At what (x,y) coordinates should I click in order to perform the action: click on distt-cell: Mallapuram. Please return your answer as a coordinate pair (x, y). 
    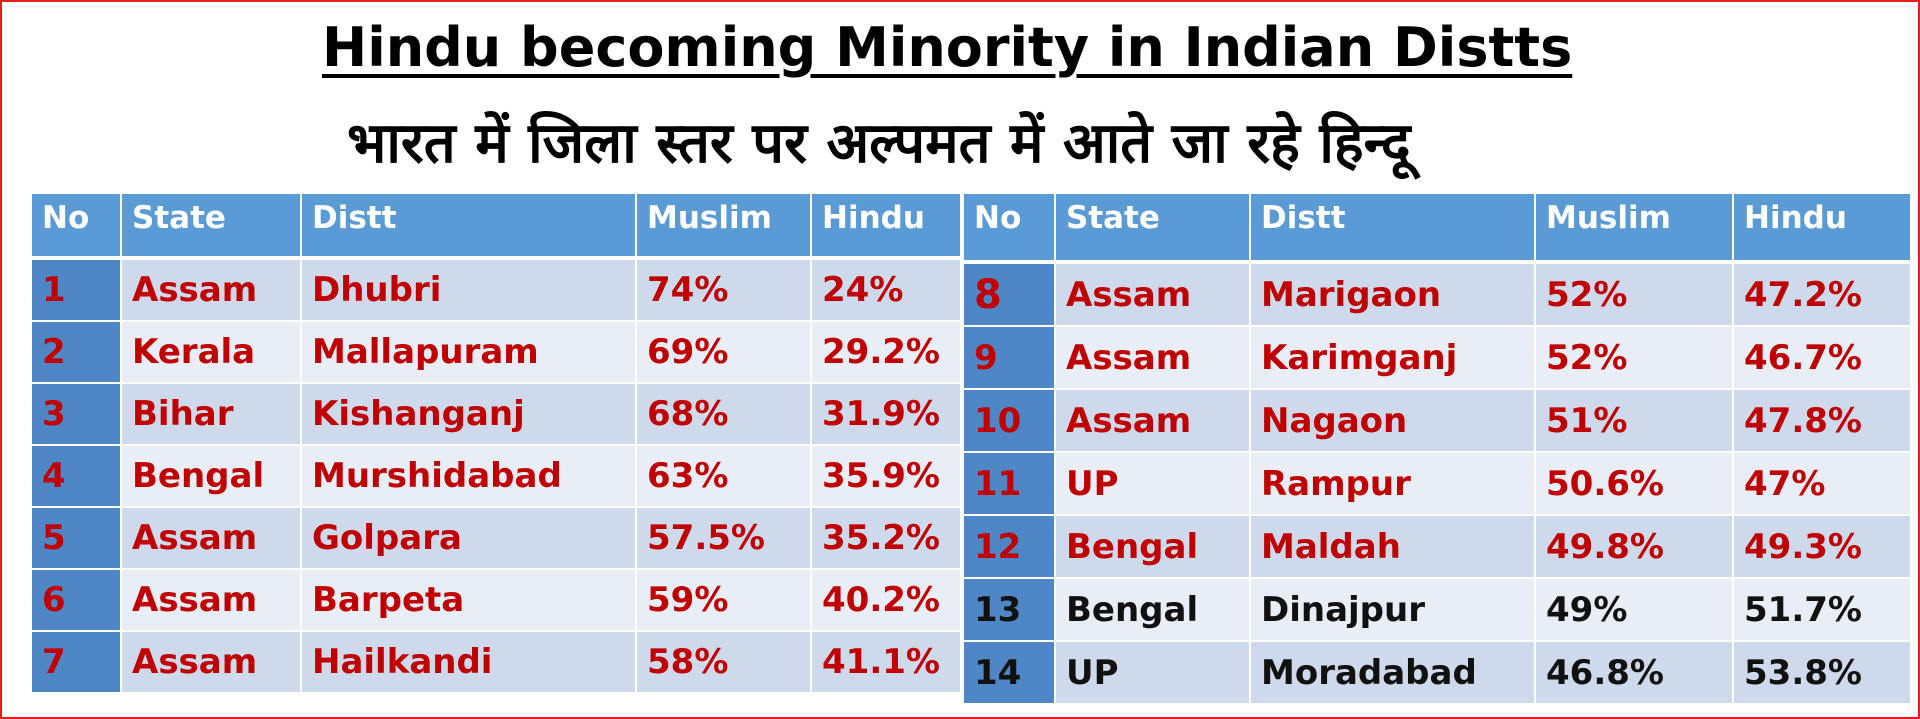
    Looking at the image, I should click on (469, 353).